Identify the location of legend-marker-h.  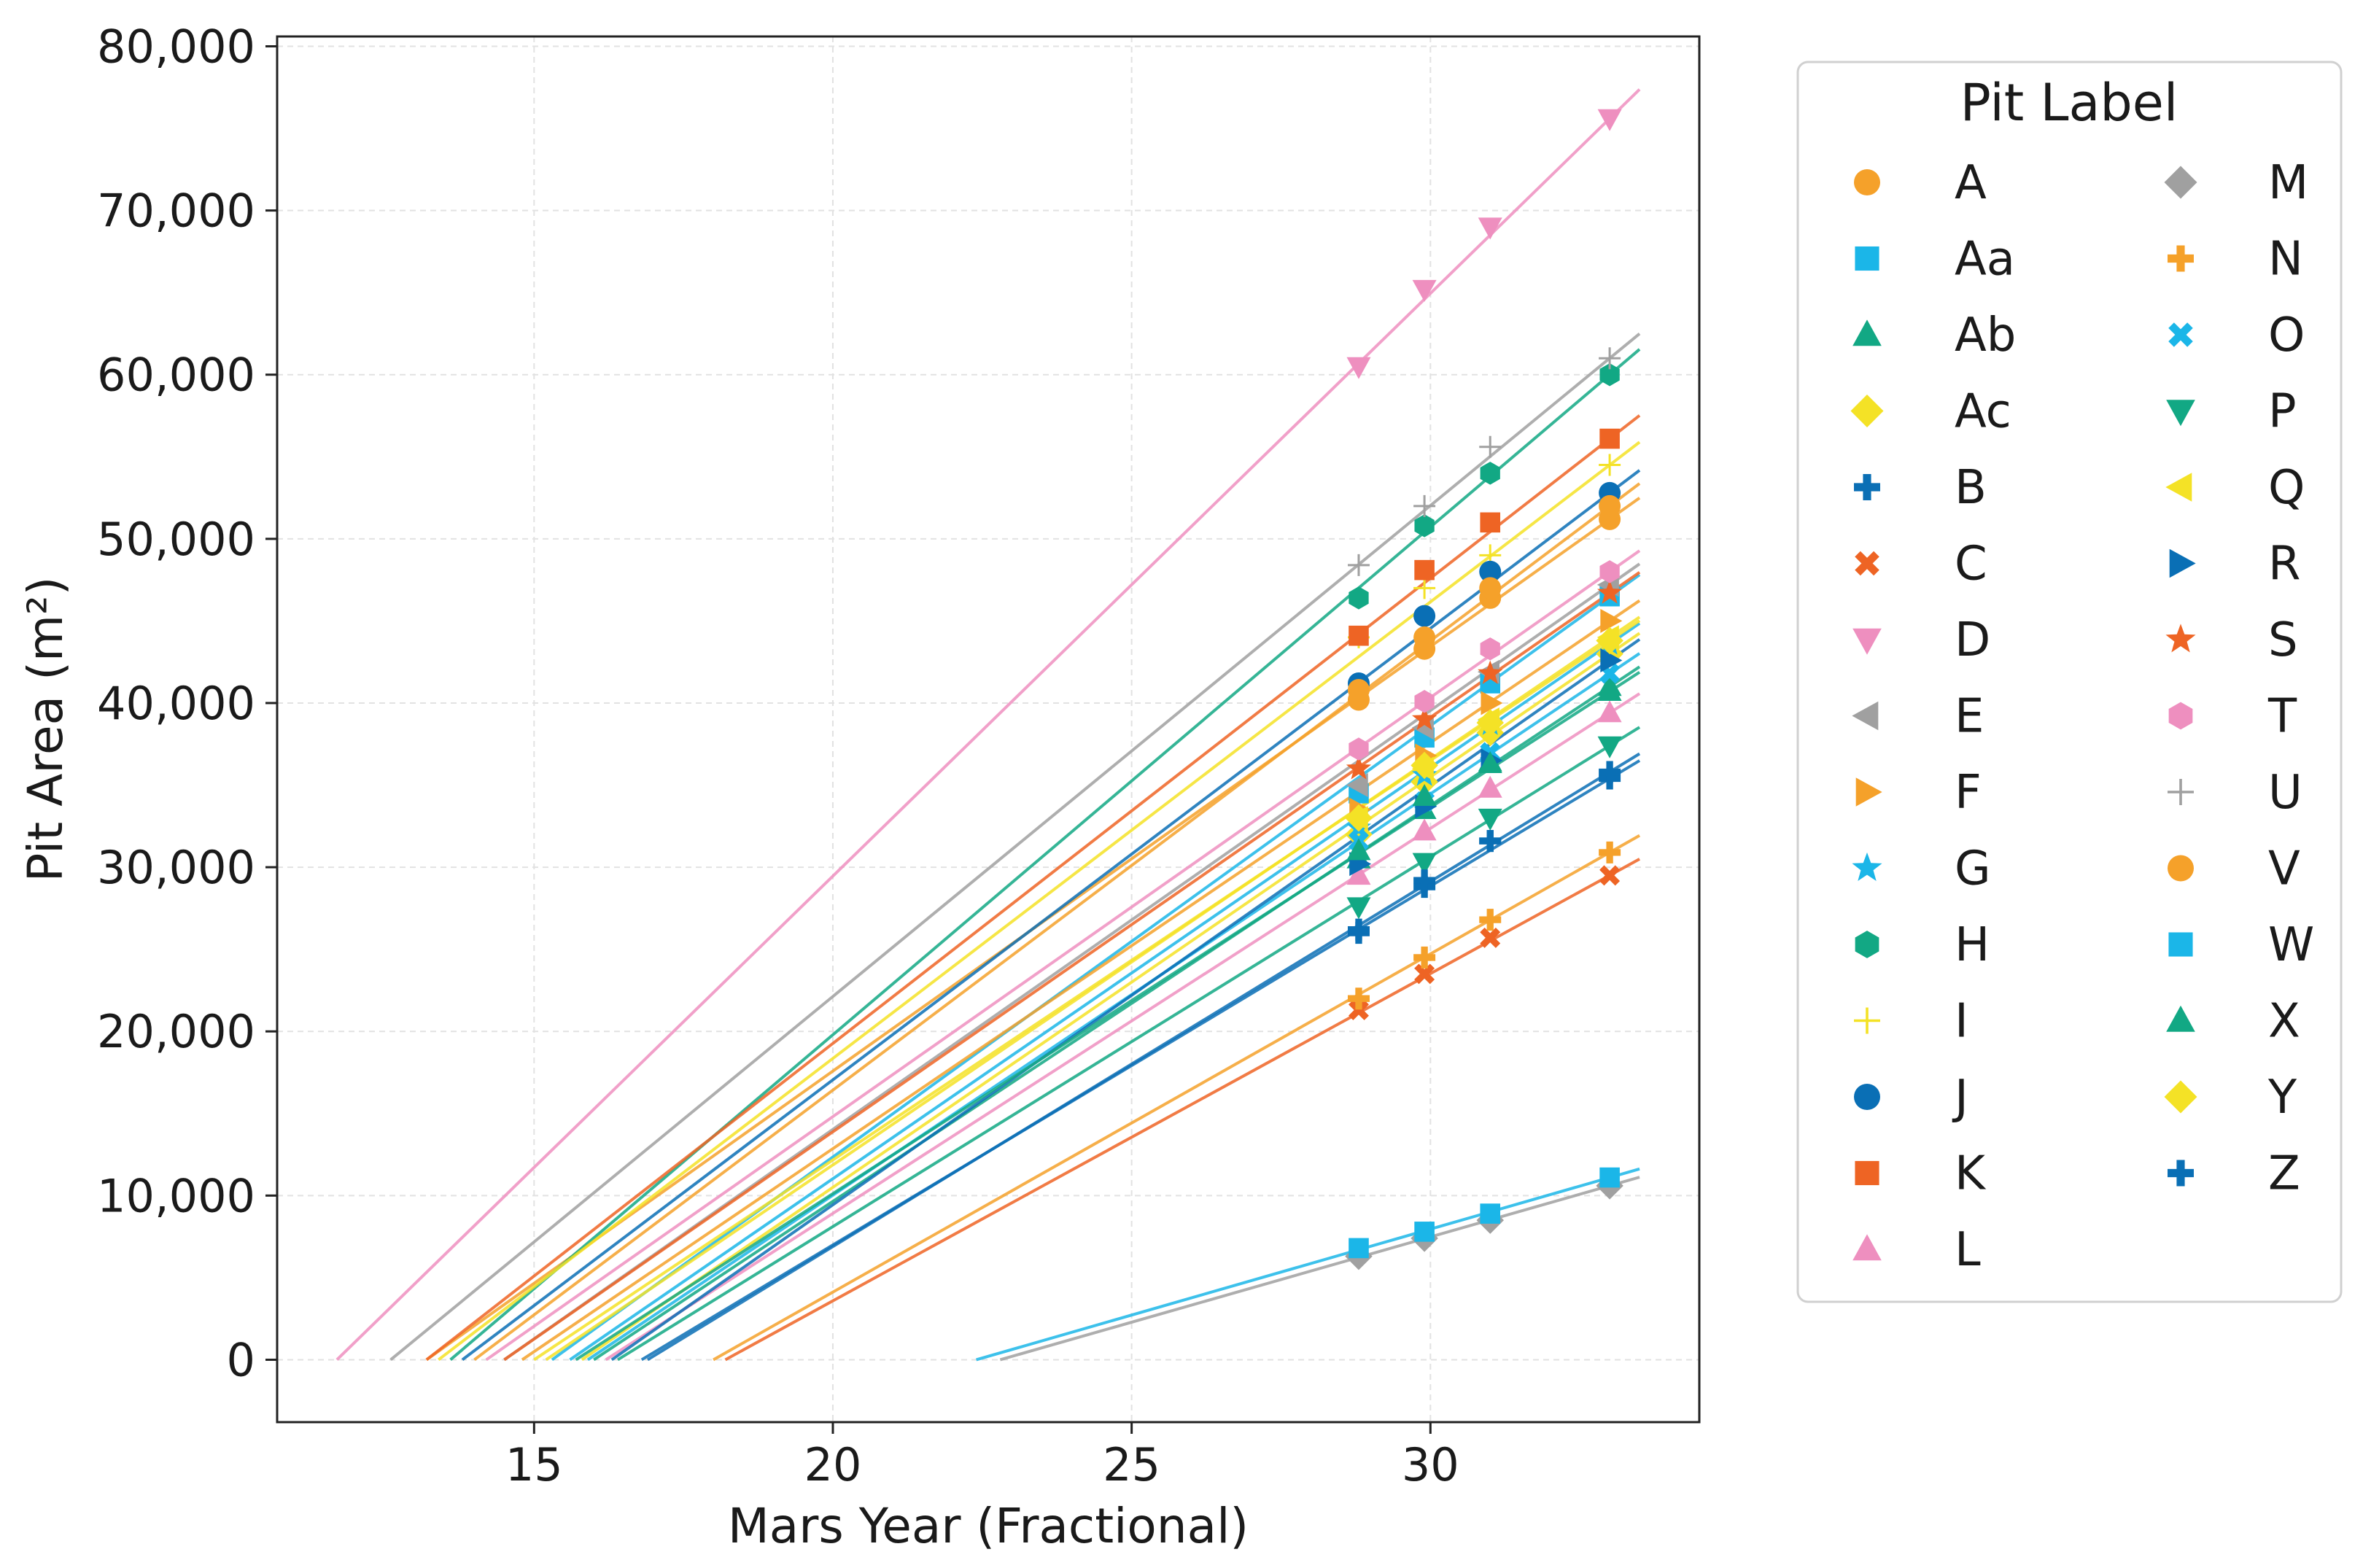
(1867, 944).